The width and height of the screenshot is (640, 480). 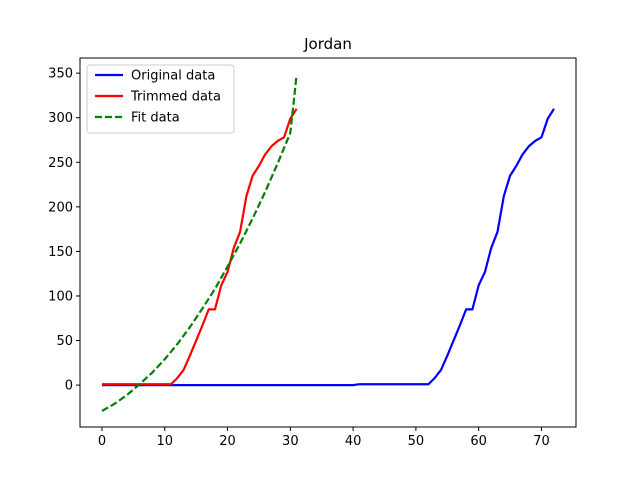 I want to click on y-tick-label: 300, so click(x=60, y=118).